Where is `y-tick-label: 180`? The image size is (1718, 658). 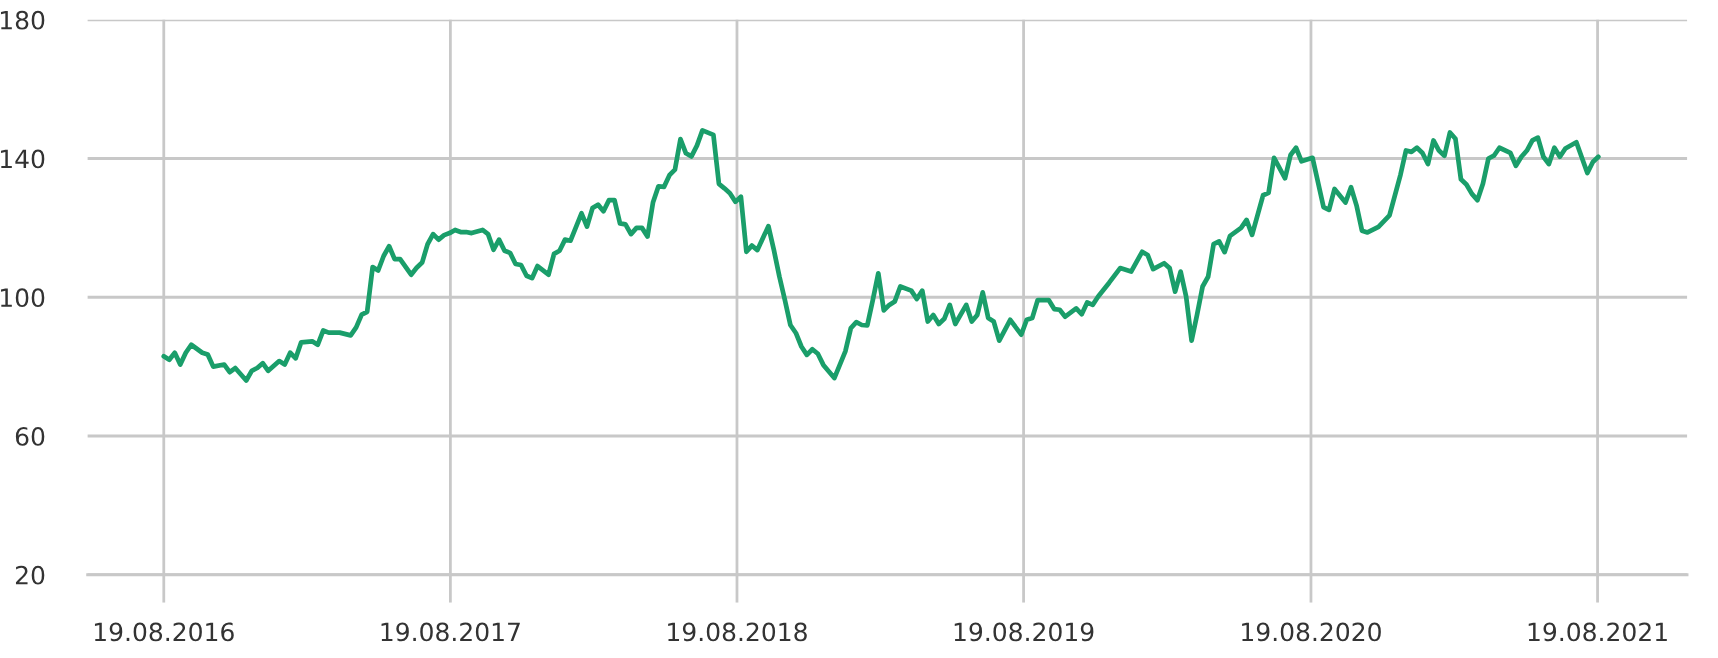
y-tick-label: 180 is located at coordinates (22, 20).